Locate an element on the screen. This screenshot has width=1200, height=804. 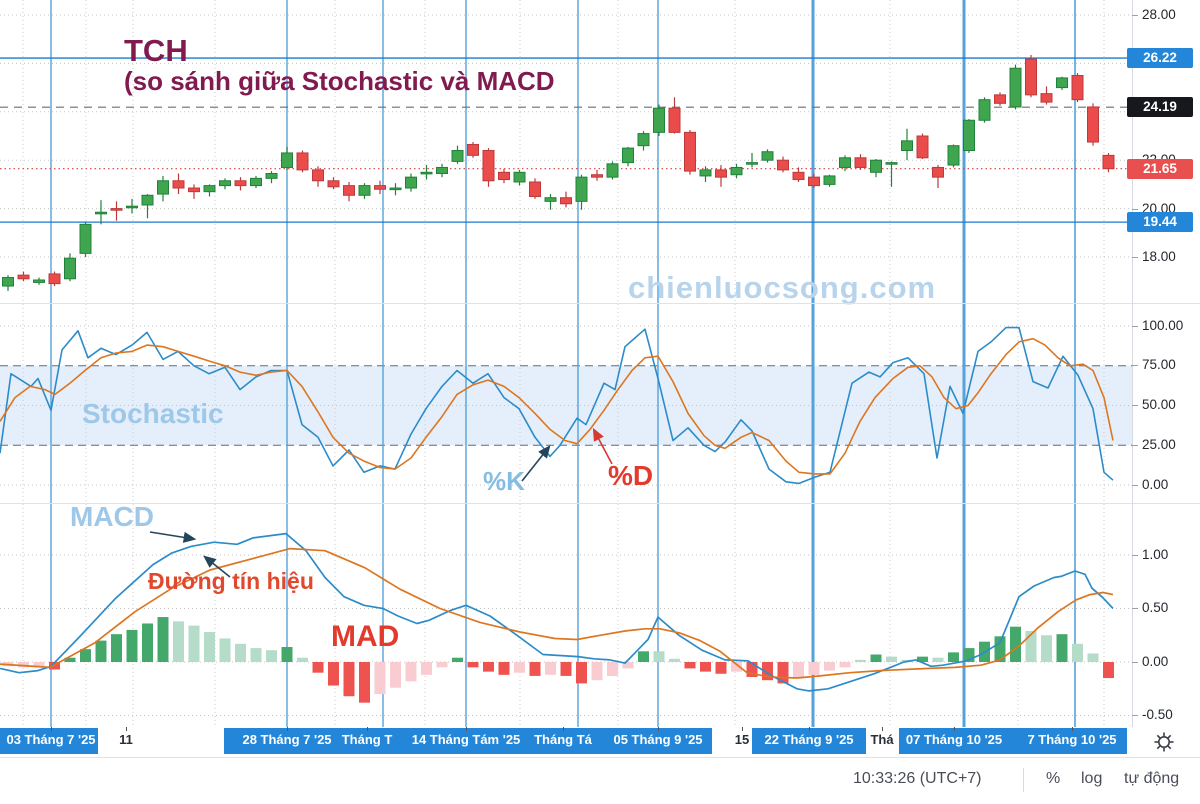
toolbar-divider-line is located at coordinates (1023, 780).